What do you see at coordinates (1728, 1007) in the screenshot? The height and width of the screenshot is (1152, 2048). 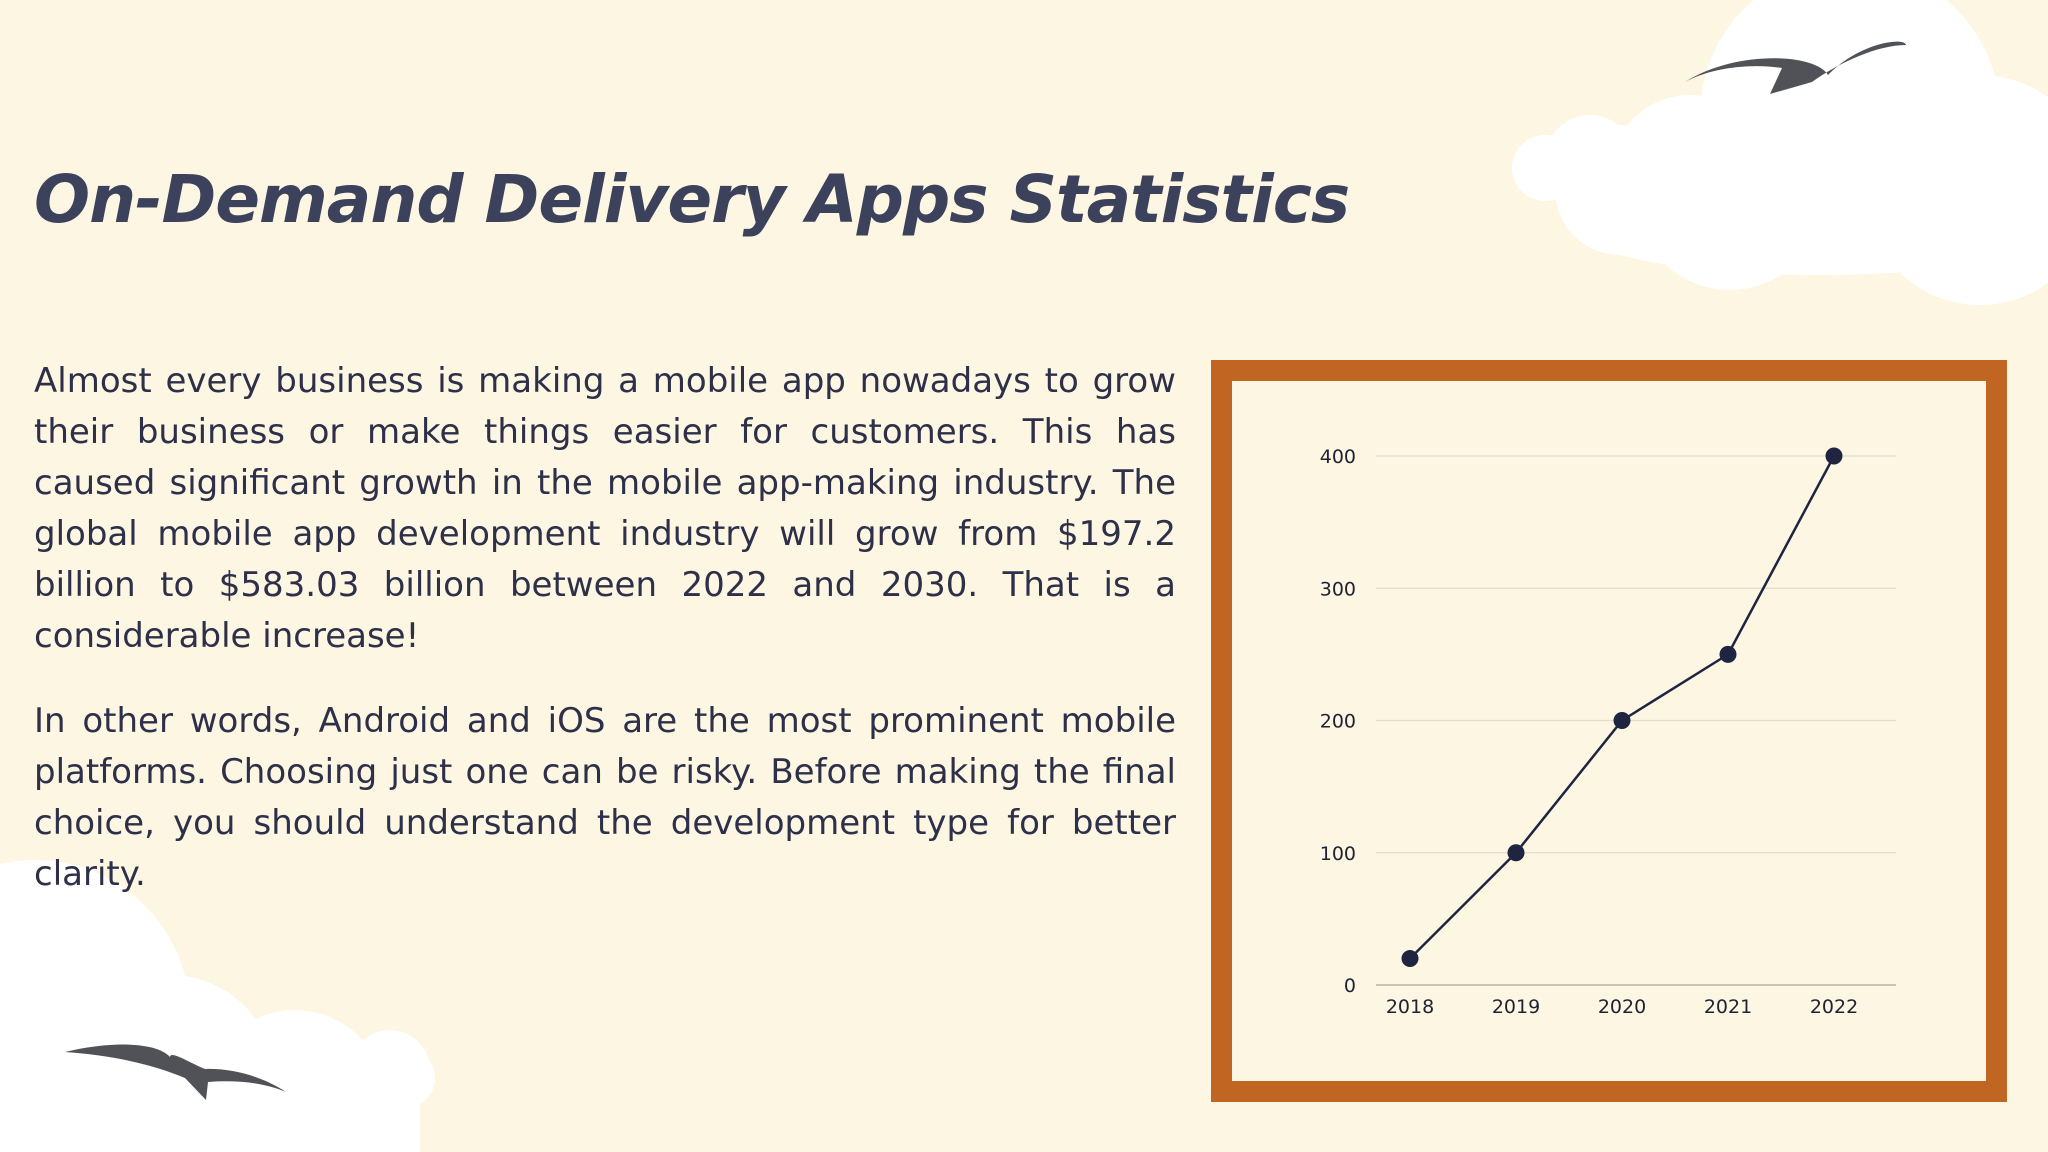 I see `x-tick-label: 2021` at bounding box center [1728, 1007].